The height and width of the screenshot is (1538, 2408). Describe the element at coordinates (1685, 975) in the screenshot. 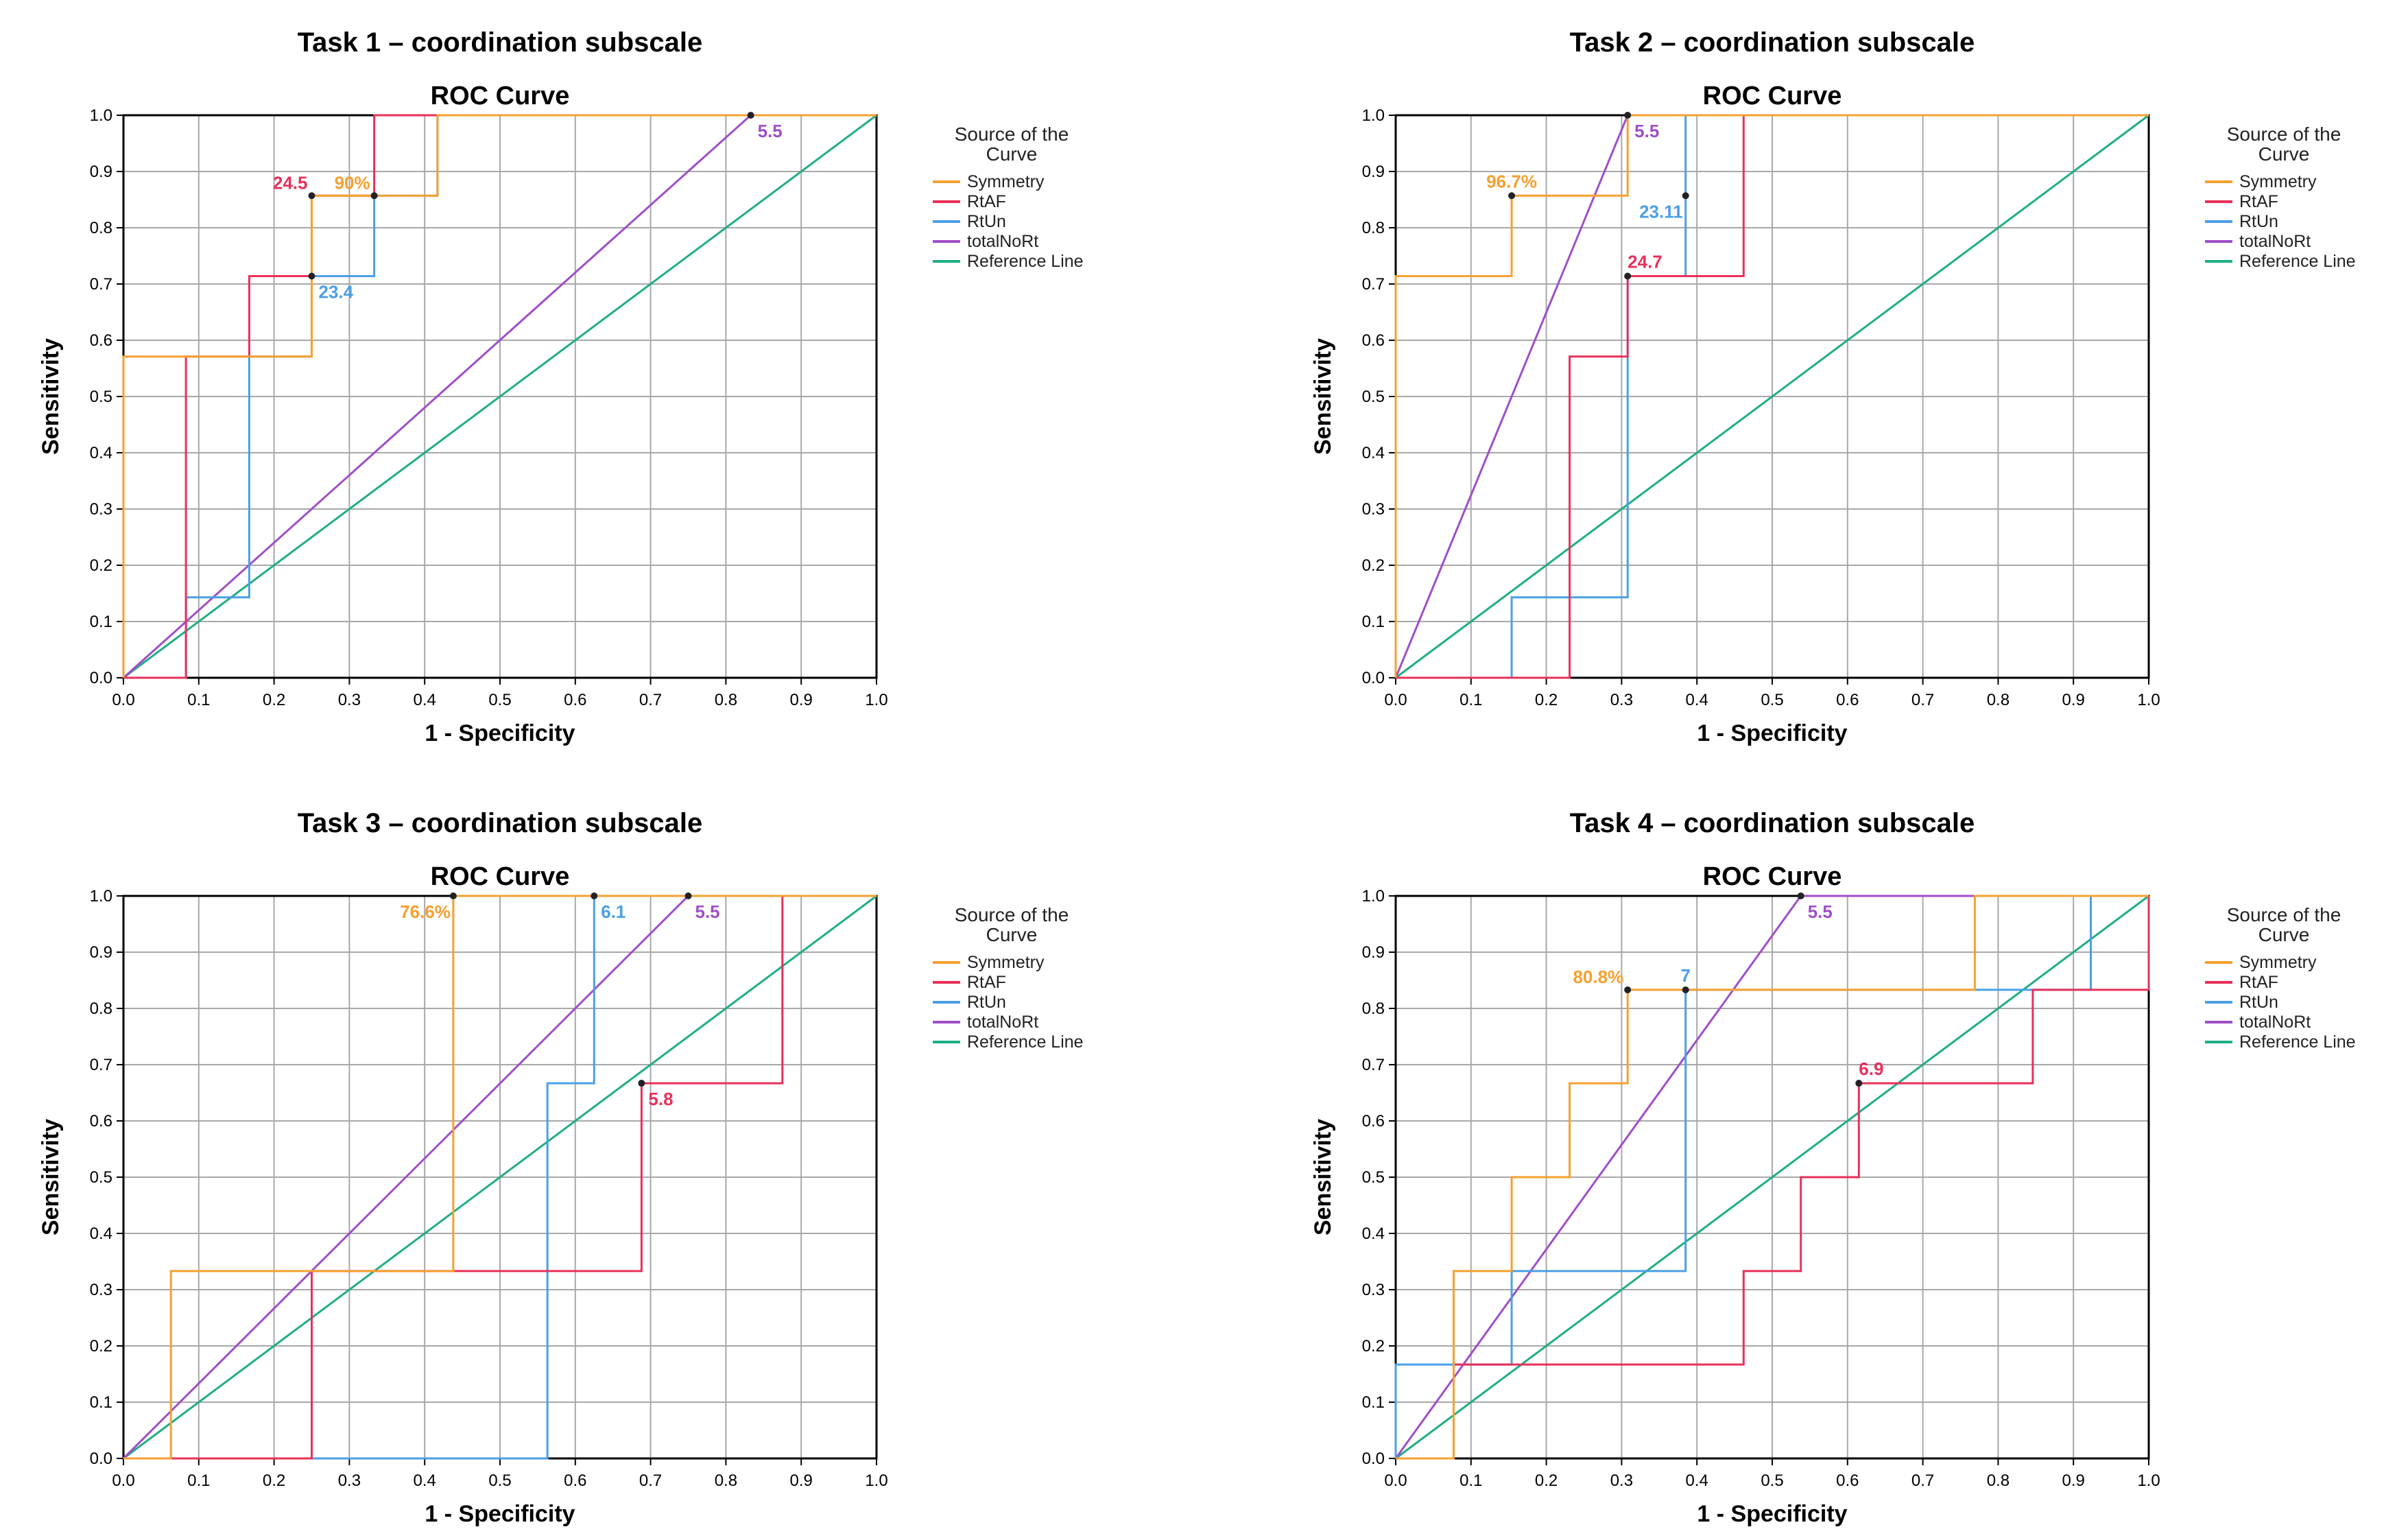

I see `cutpoint-label-rtun: 7` at that location.